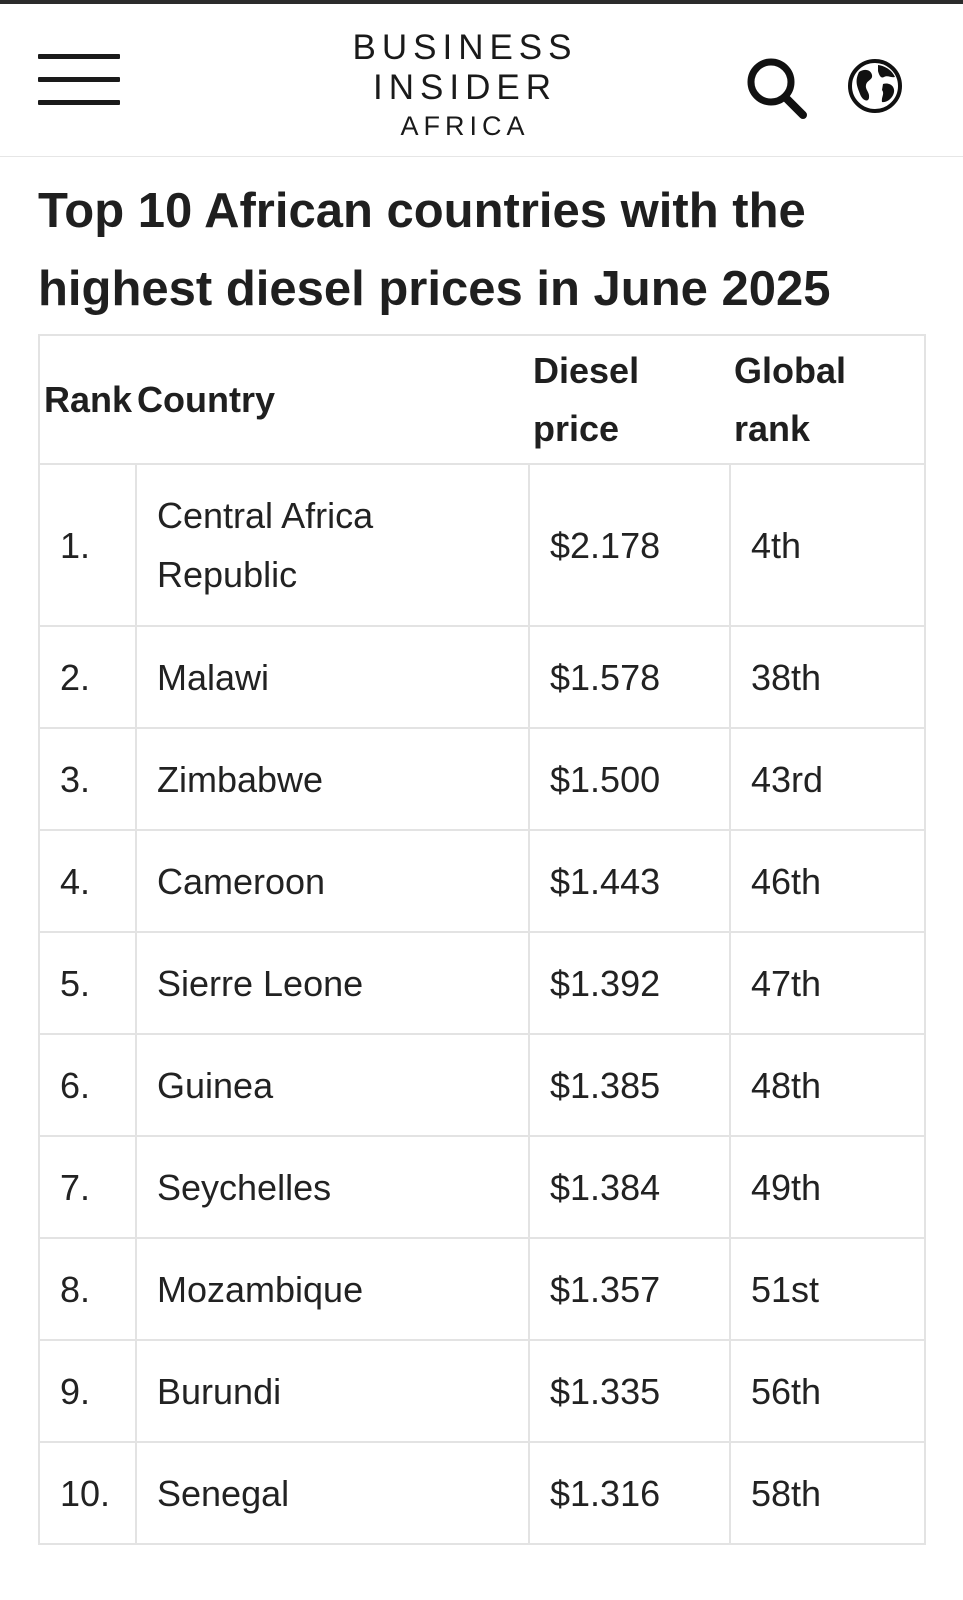 Image resolution: width=963 pixels, height=1600 pixels. What do you see at coordinates (87, 1493) in the screenshot?
I see `rank-cell: 10.` at bounding box center [87, 1493].